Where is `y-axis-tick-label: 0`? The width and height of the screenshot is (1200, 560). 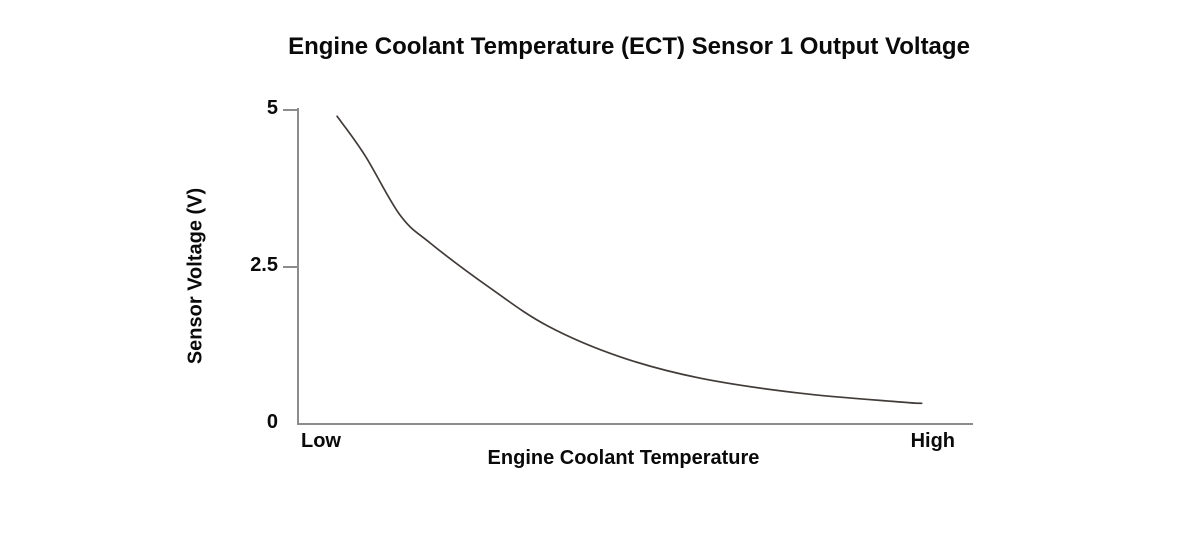
y-axis-tick-label: 0 is located at coordinates (272, 422).